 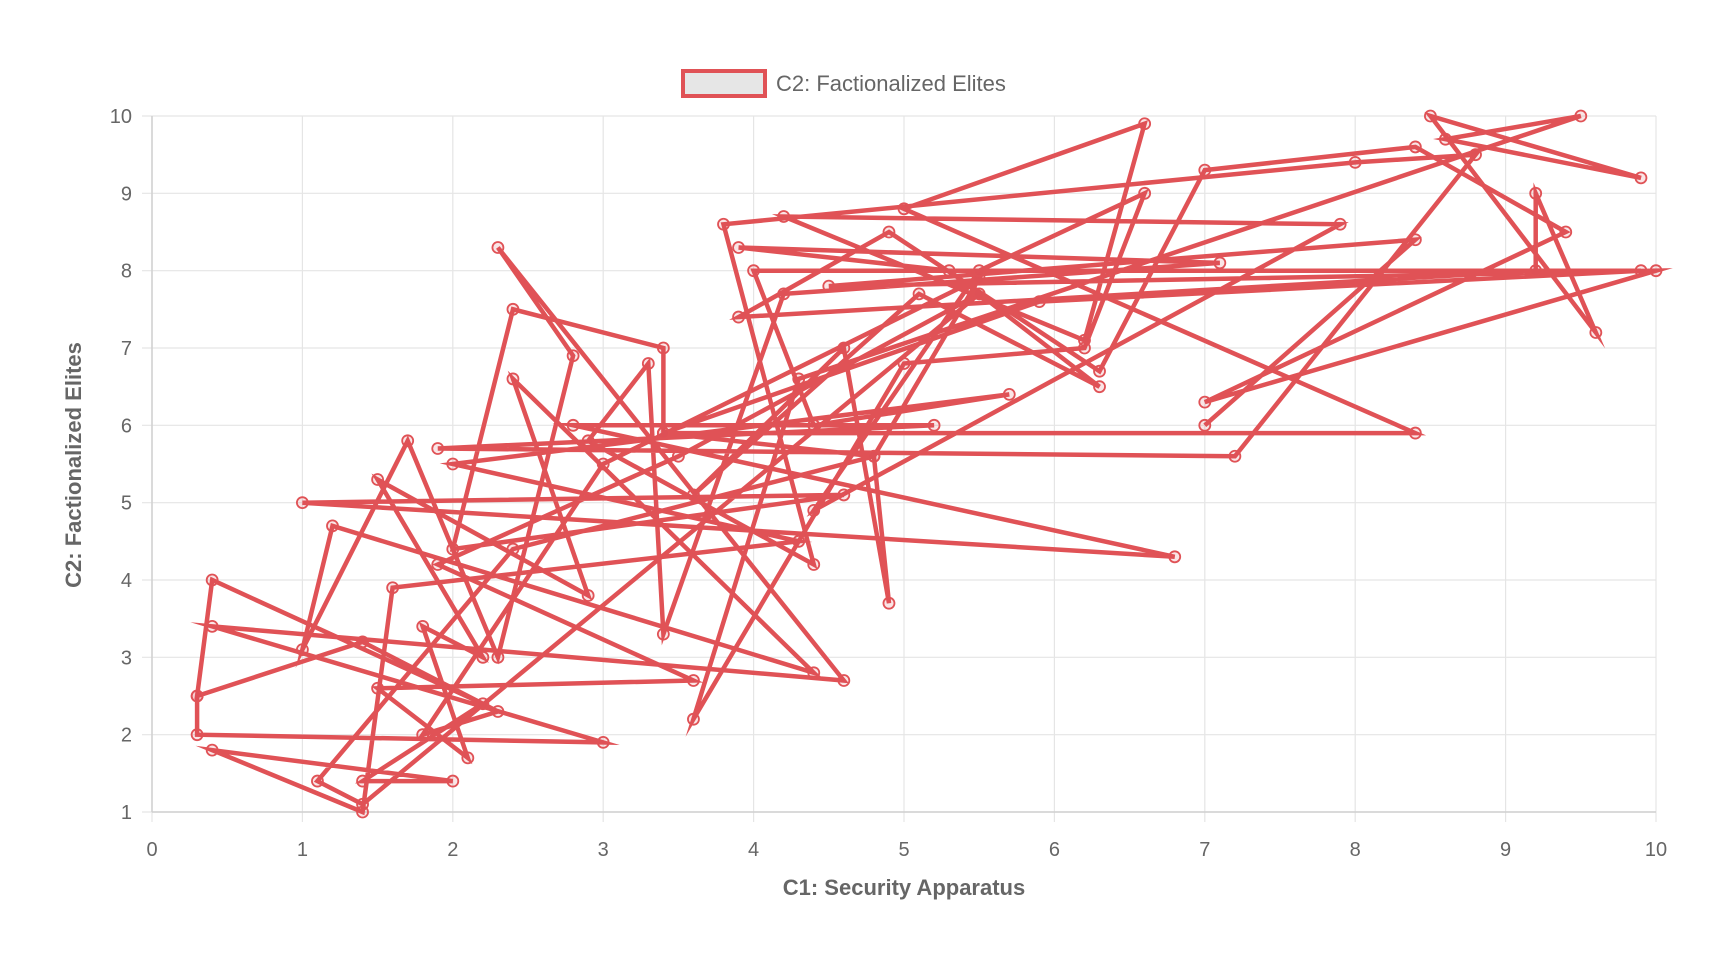 I want to click on legend: C2: Factionalized Elites, so click(x=843, y=83).